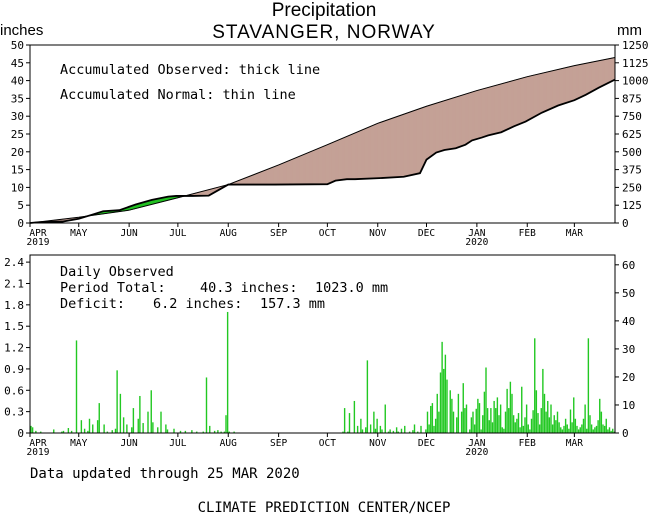  Describe the element at coordinates (37, 443) in the screenshot. I see `daily-x-tick-label: APR` at that location.